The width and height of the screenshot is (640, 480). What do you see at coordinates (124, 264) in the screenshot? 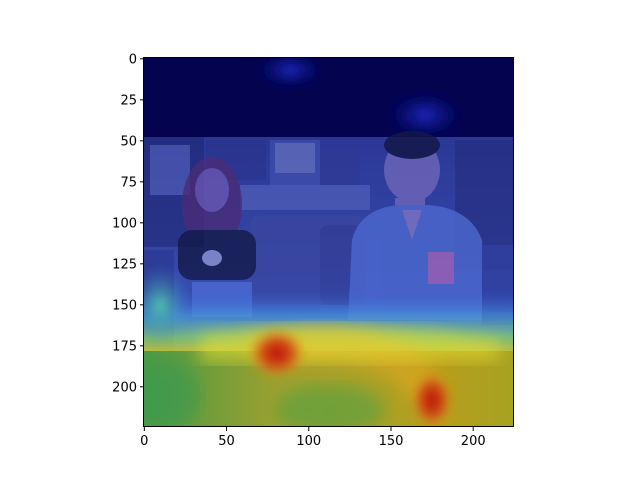
I see `y-tick-label: 125` at bounding box center [124, 264].